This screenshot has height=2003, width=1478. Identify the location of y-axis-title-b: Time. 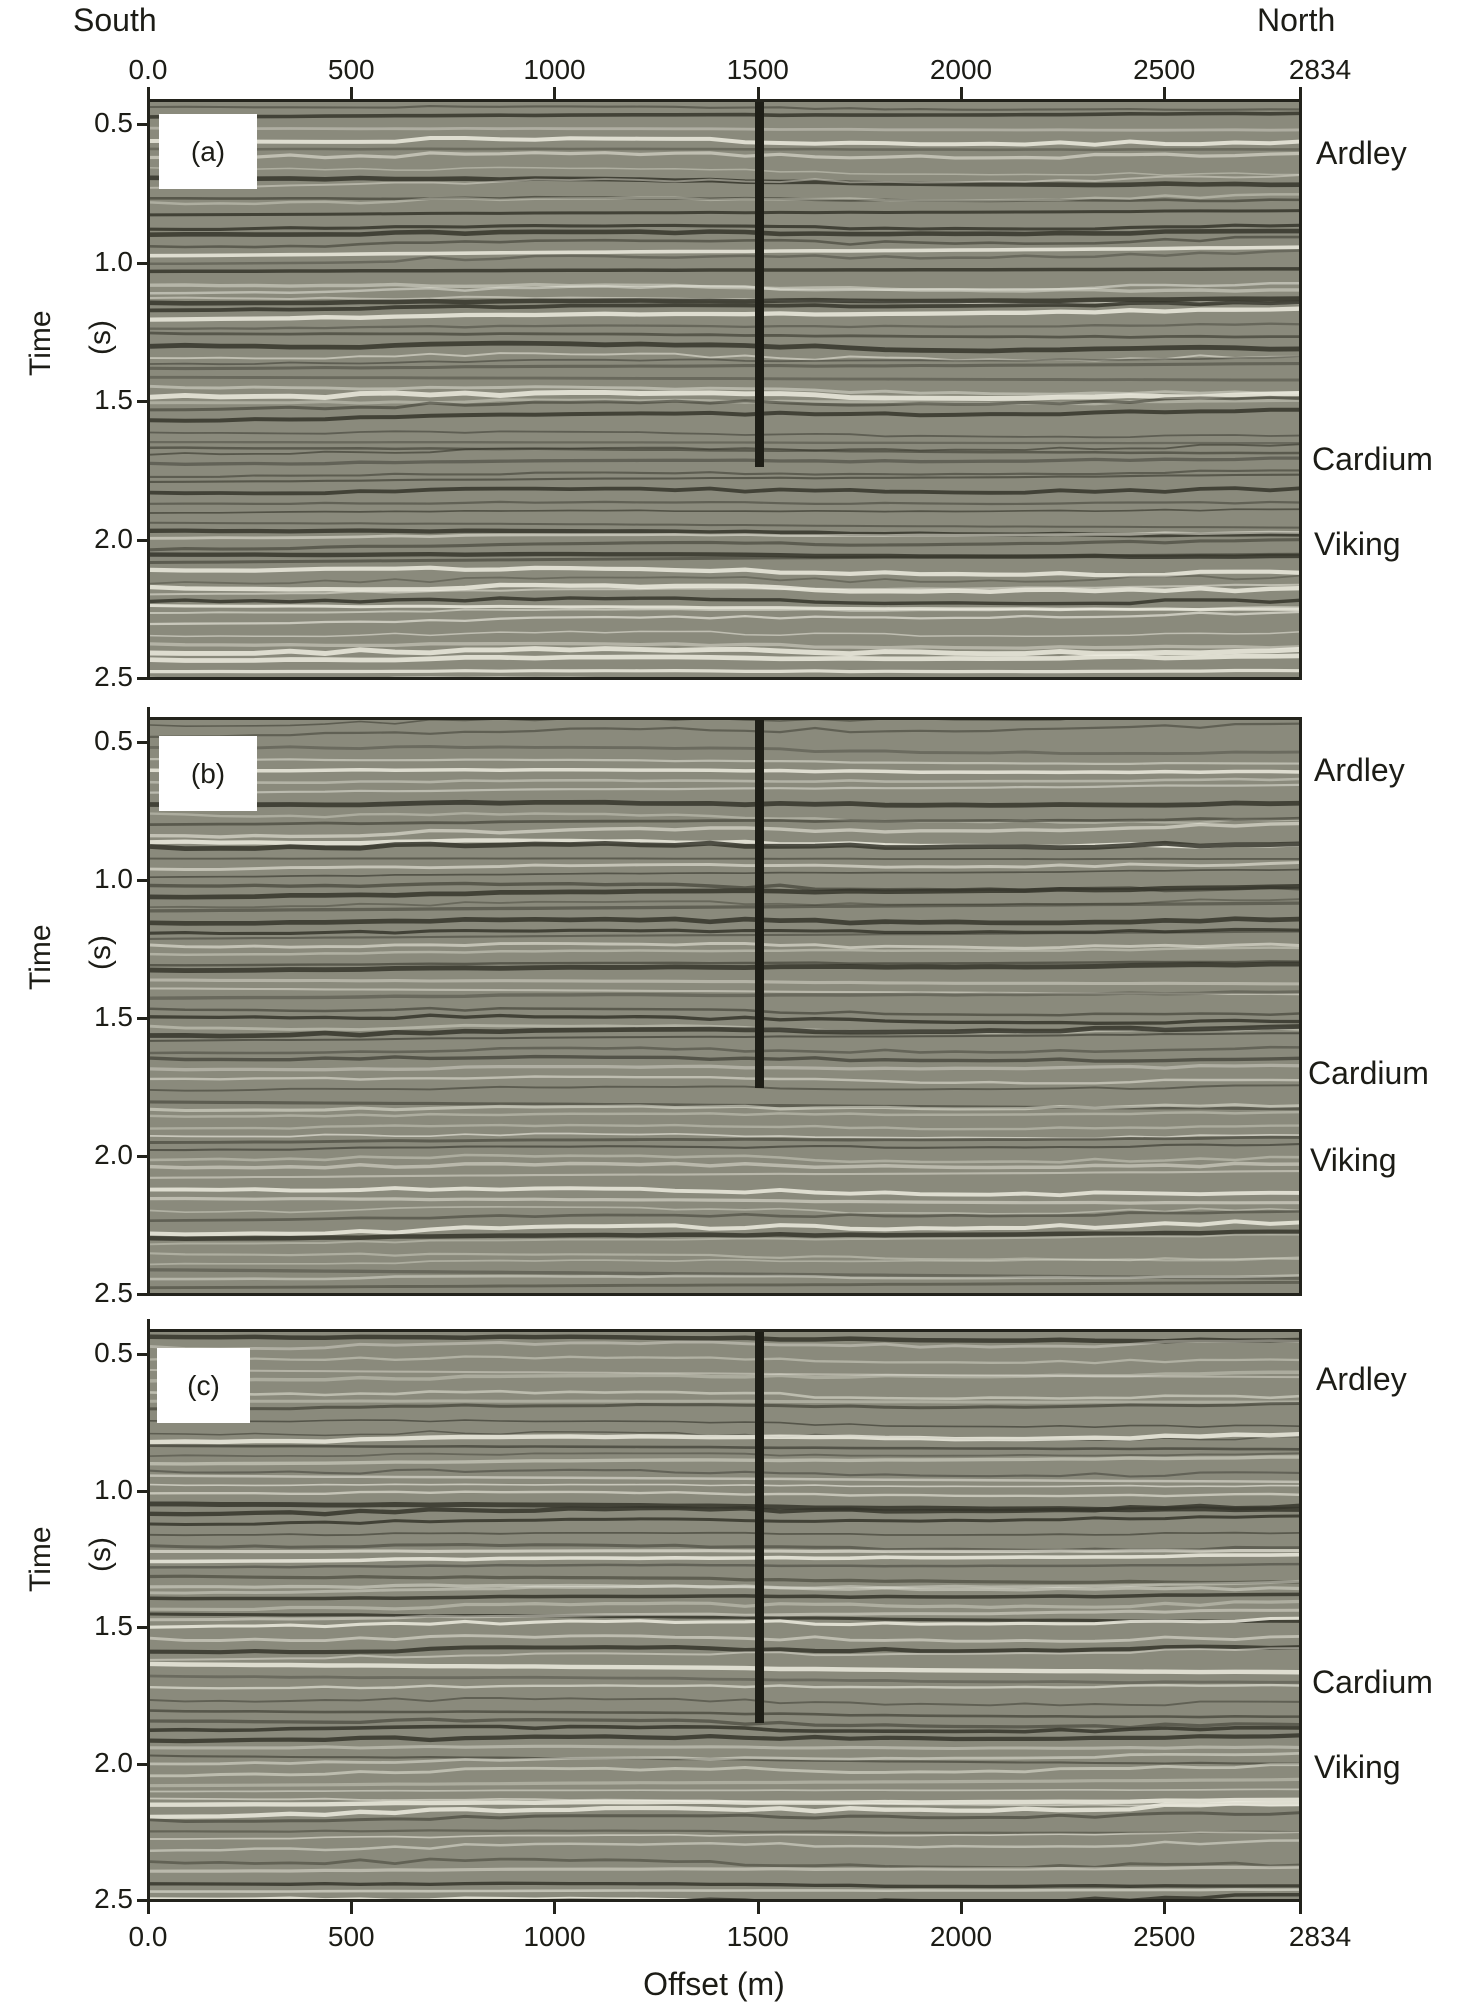
(41, 957).